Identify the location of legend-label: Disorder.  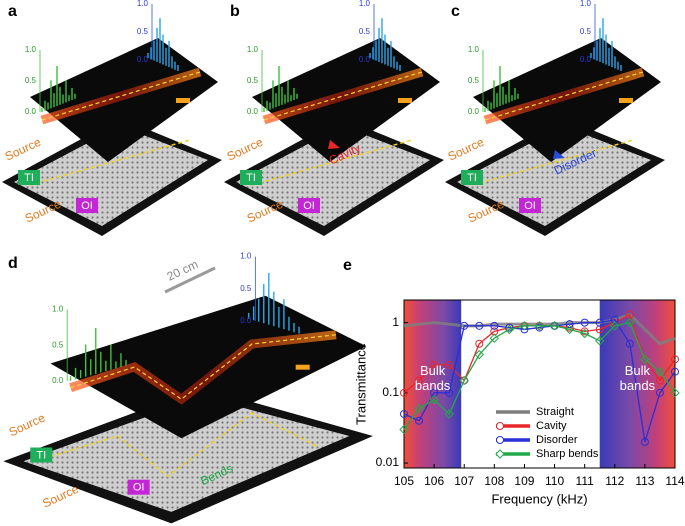
(557, 440).